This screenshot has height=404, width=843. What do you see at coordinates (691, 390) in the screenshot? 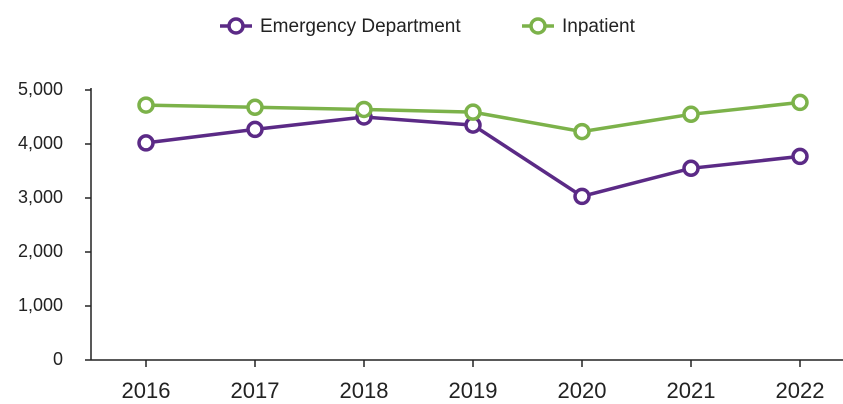
I see `x-tick-label: 2021` at bounding box center [691, 390].